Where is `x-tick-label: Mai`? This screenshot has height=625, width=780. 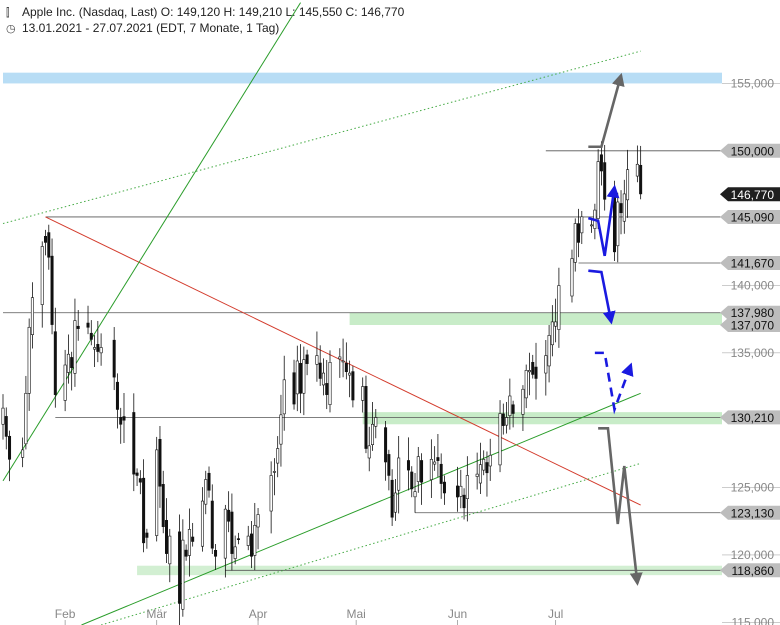
x-tick-label: Mai is located at coordinates (355, 614).